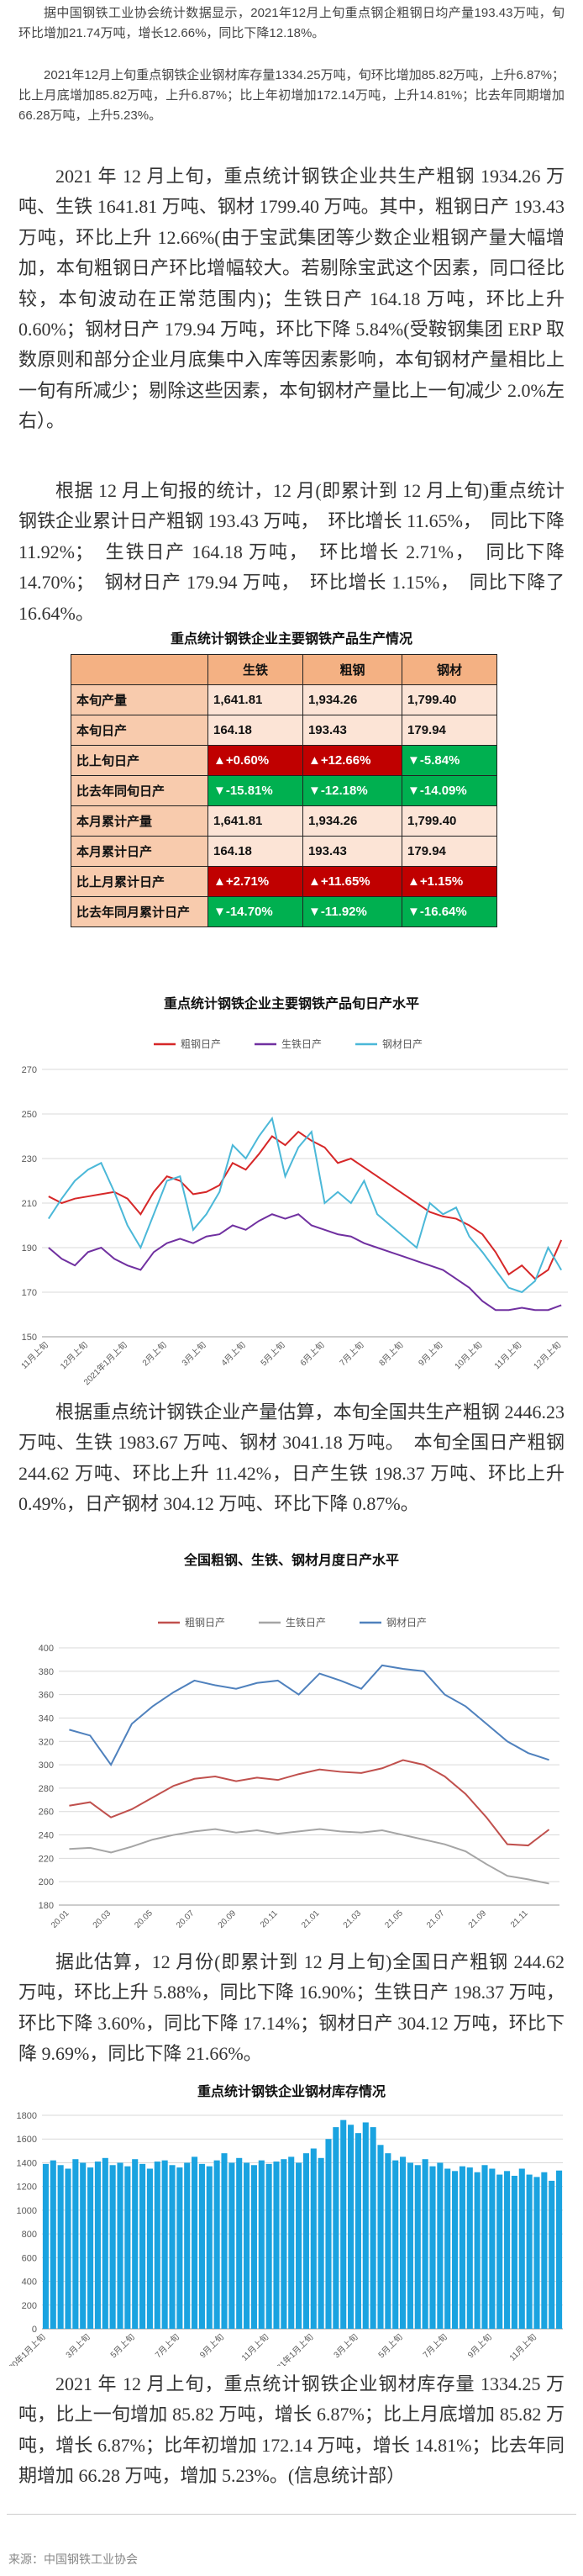 The height and width of the screenshot is (2576, 583). What do you see at coordinates (233, 1354) in the screenshot?
I see `x-tick-label: 4月上旬` at bounding box center [233, 1354].